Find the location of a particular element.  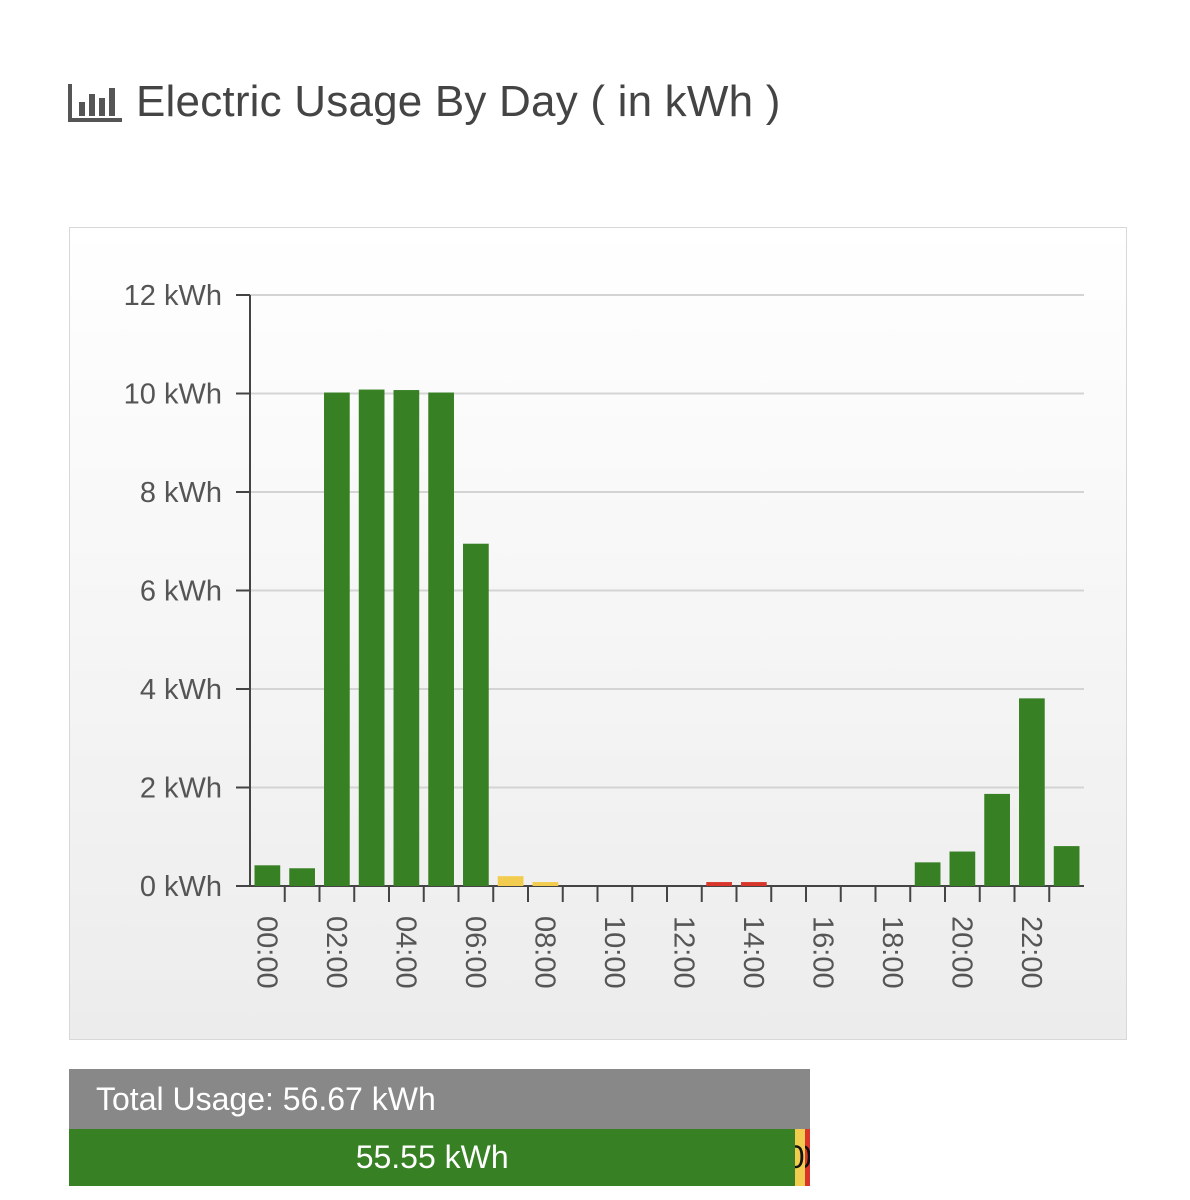

bar-19:00 is located at coordinates (928, 874).